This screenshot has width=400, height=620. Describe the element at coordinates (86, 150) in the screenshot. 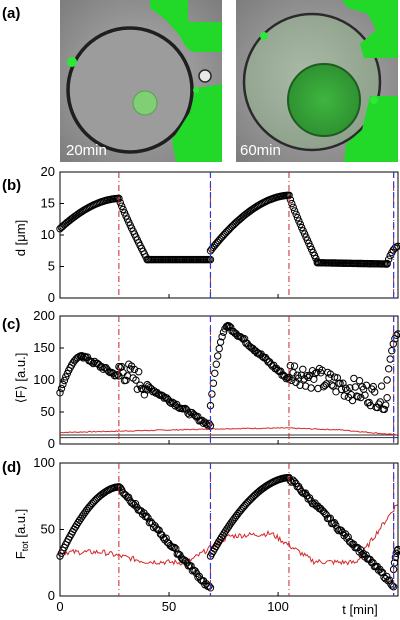

I see `image-label-20min: 20min` at that location.